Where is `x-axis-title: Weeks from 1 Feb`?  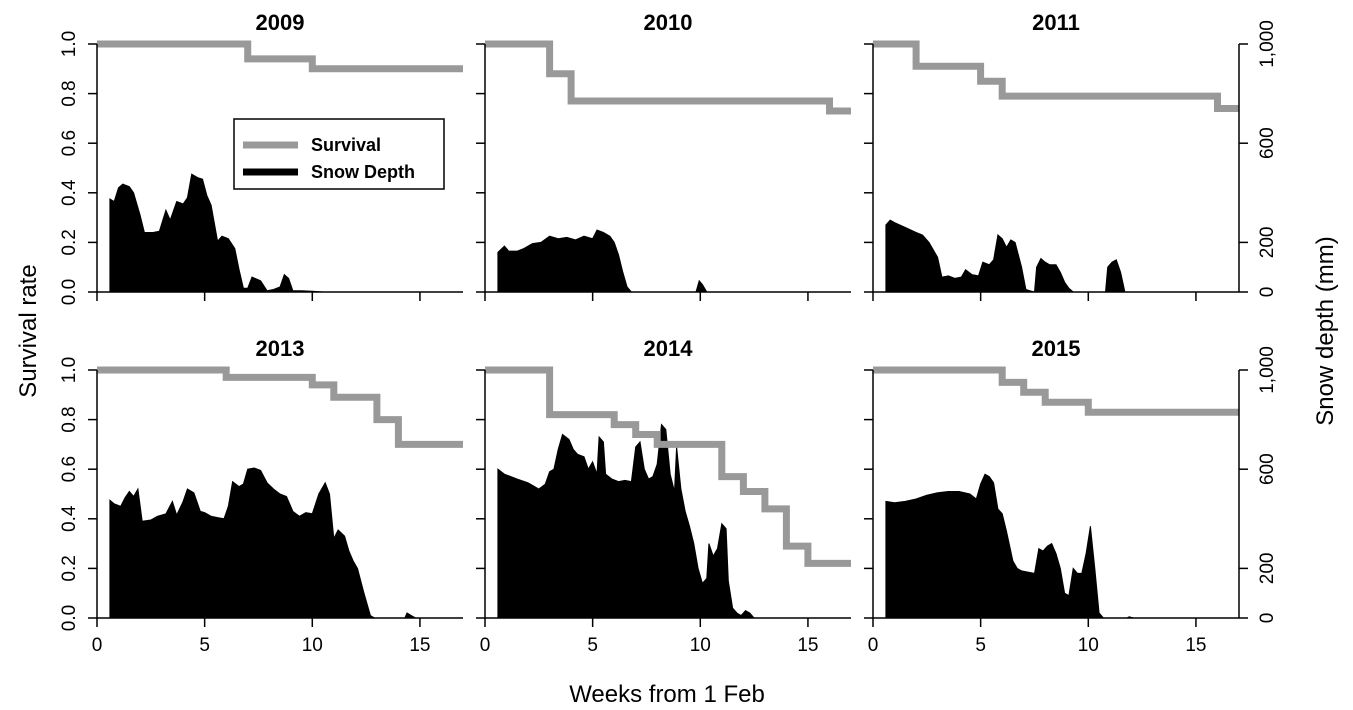
x-axis-title: Weeks from 1 Feb is located at coordinates (667, 694).